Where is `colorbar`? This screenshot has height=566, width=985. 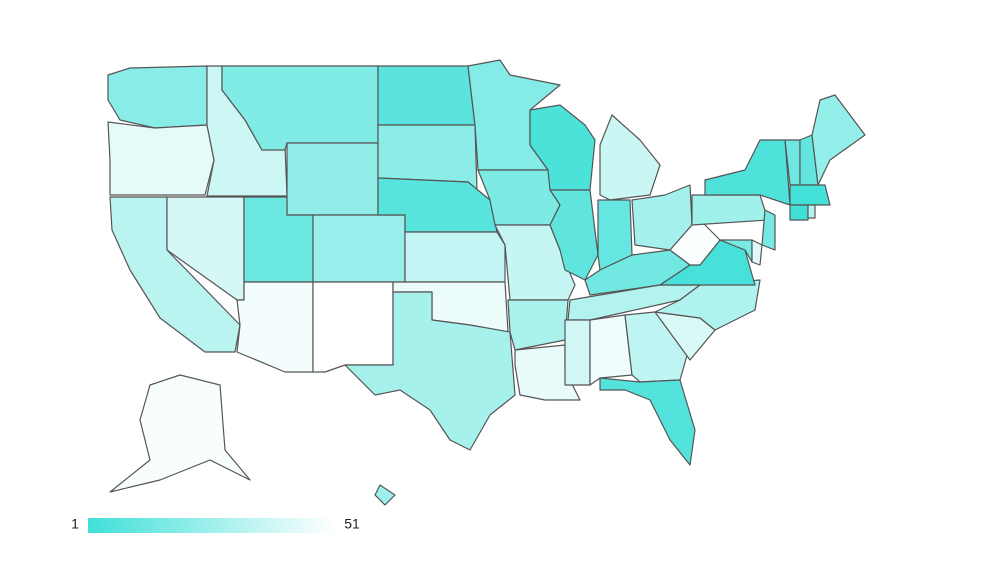 colorbar is located at coordinates (211, 525).